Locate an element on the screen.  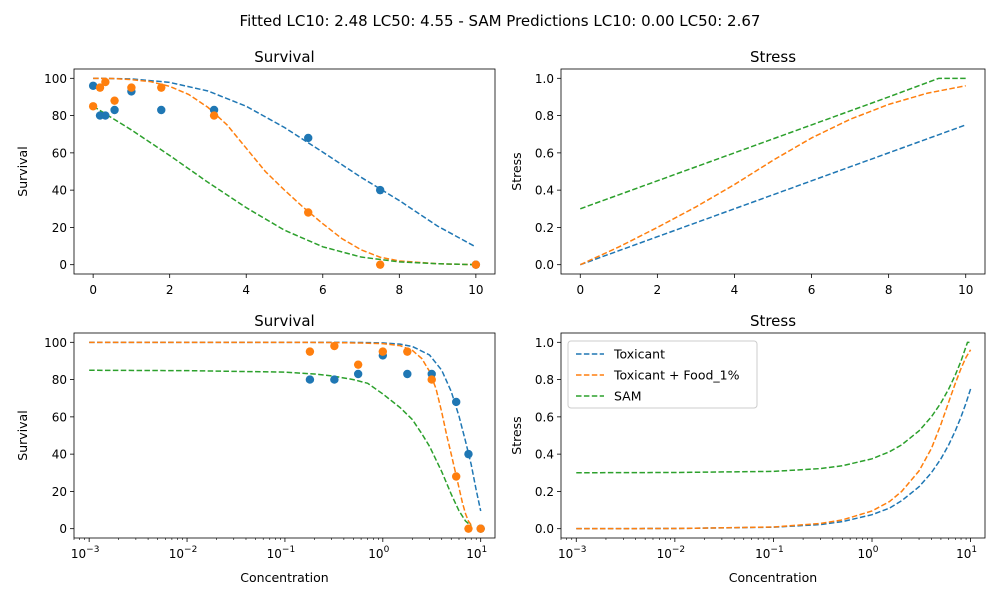
x-tick-label: 2 is located at coordinates (658, 290).